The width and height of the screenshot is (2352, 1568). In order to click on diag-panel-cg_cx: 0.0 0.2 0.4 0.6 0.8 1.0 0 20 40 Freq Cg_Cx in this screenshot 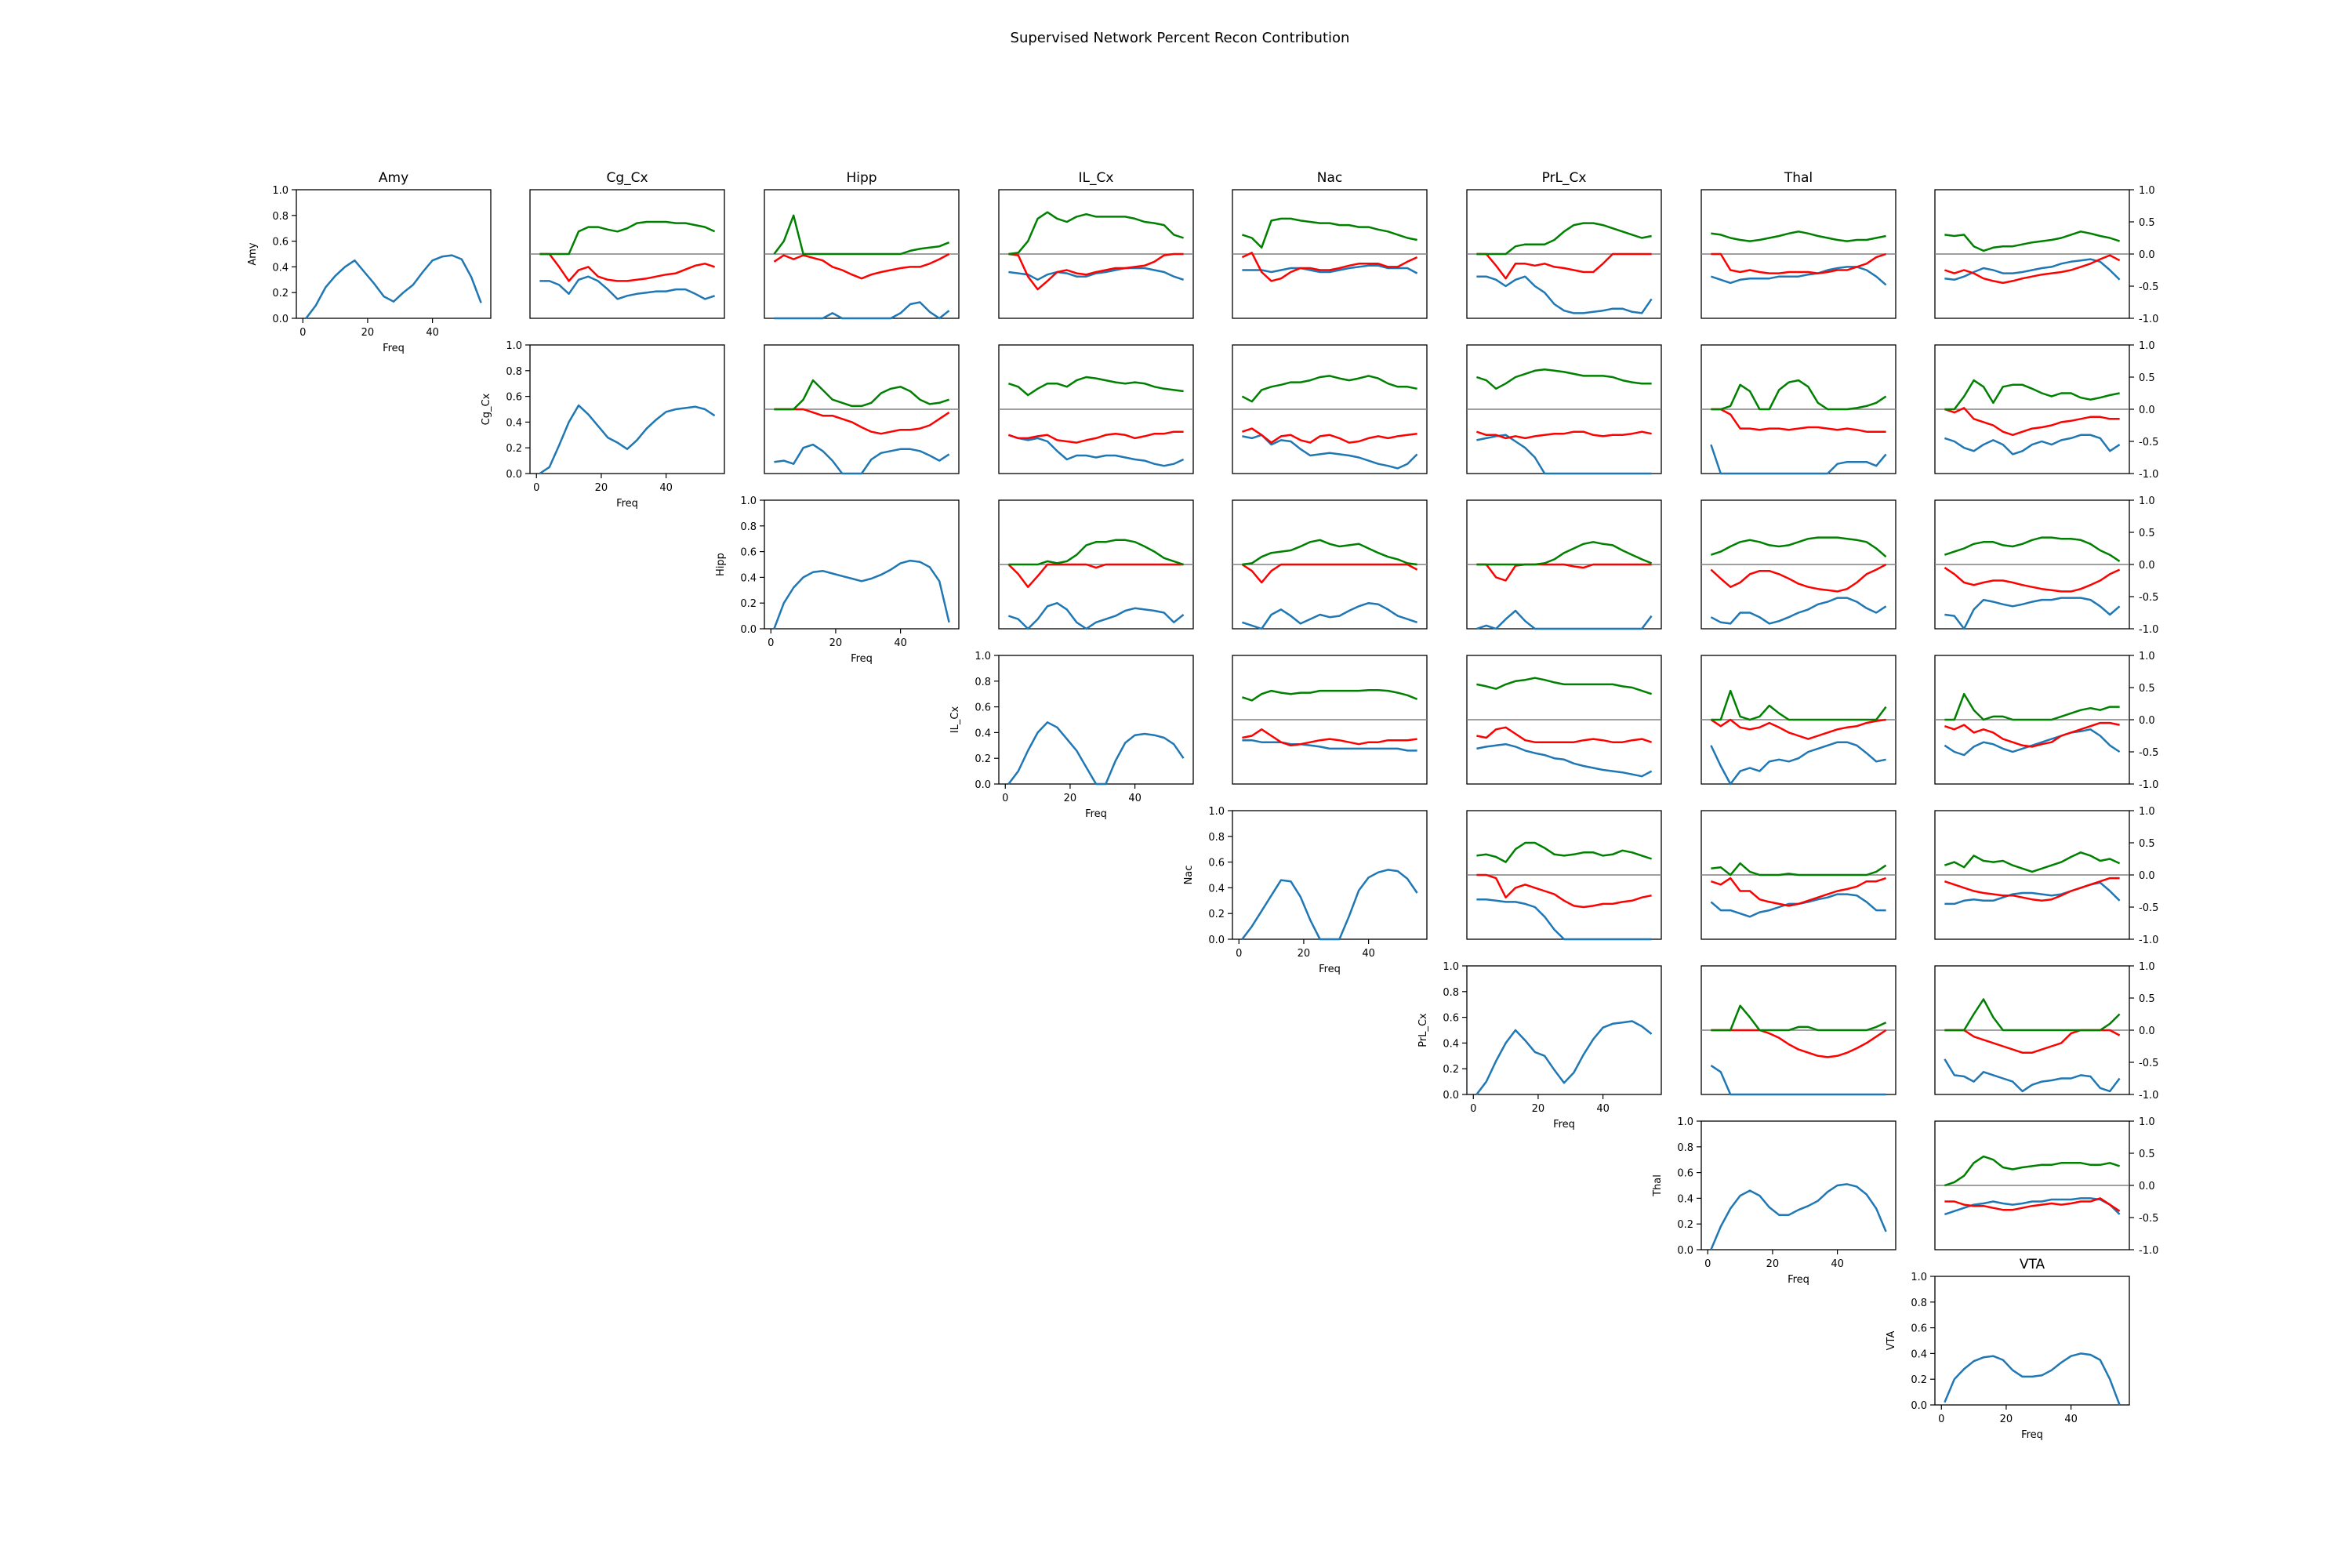, I will do `click(603, 425)`.